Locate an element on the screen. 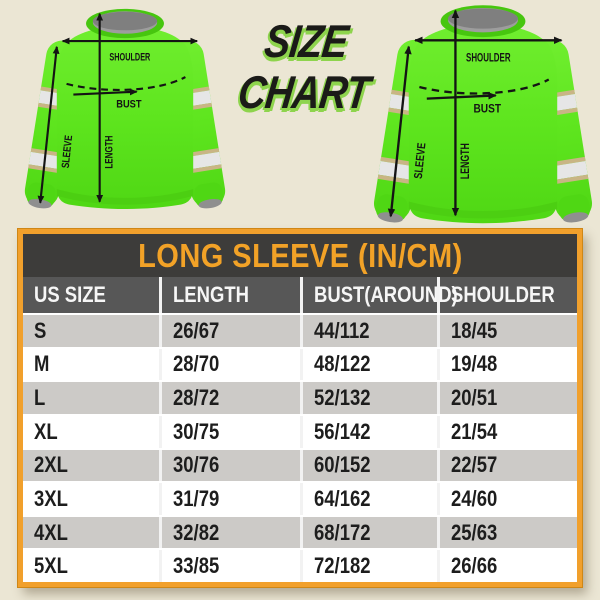 The height and width of the screenshot is (600, 600). column-header-label: SHOULDER is located at coordinates (503, 294).